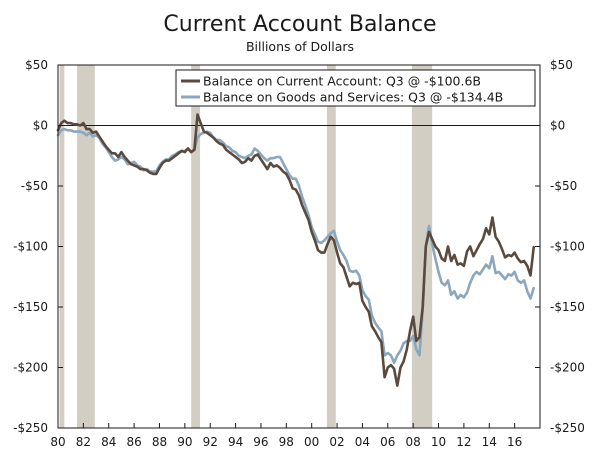 The image size is (600, 455). I want to click on y-tick-label-left: $50, so click(36, 65).